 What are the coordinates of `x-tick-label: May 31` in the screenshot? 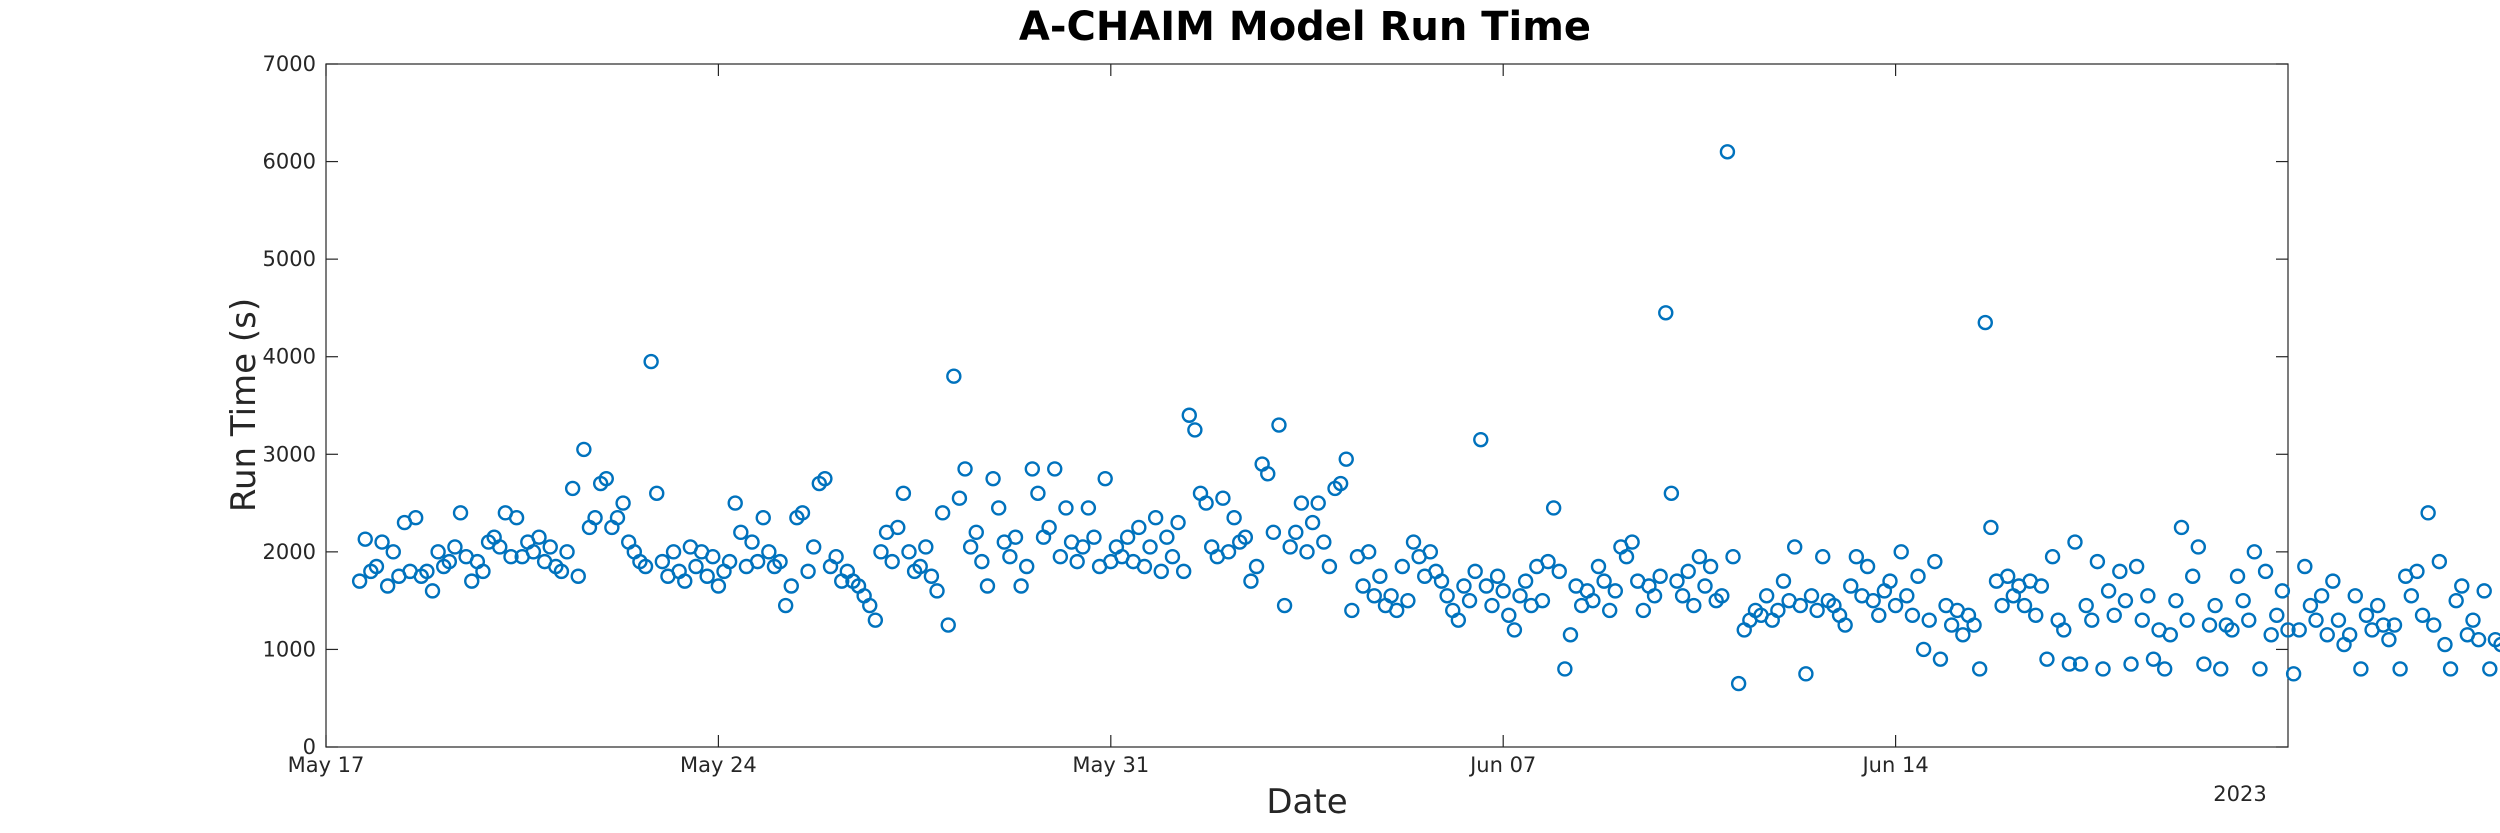 It's located at (1110, 765).